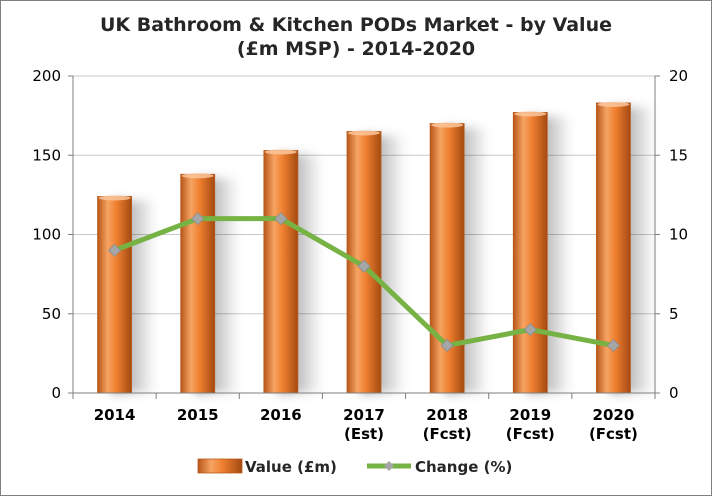 The image size is (712, 496). I want to click on category-label: 2017, so click(364, 415).